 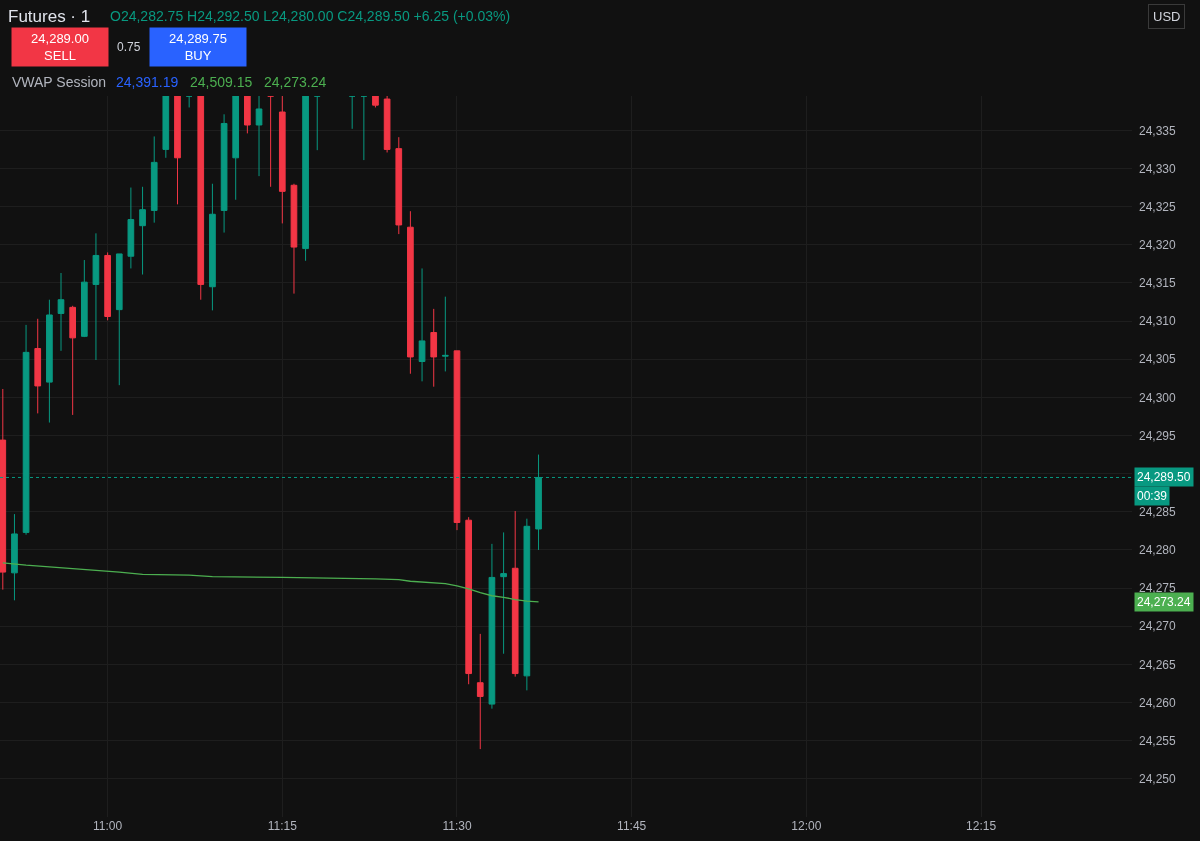 What do you see at coordinates (1158, 626) in the screenshot?
I see `y-tick-label: 24,270` at bounding box center [1158, 626].